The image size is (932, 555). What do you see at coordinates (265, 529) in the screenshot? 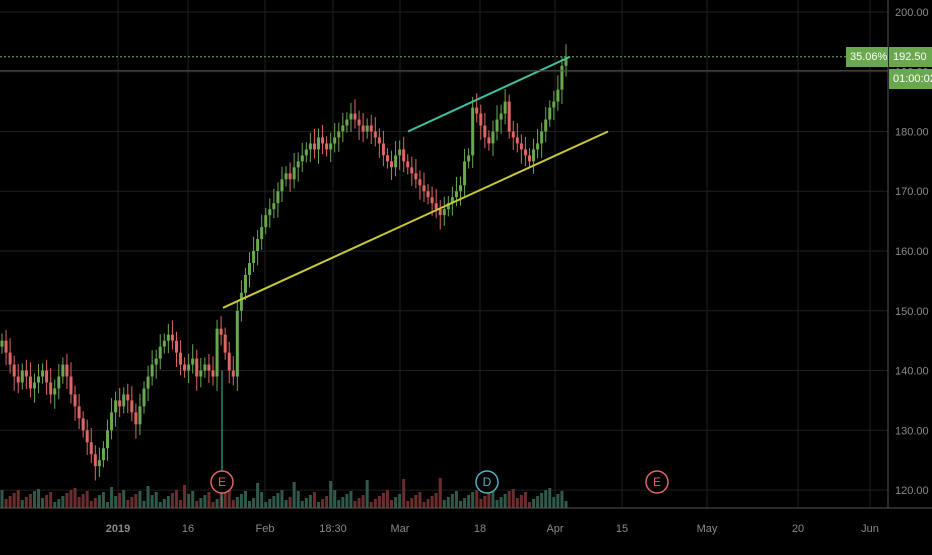
I see `x-tick-label: Feb` at bounding box center [265, 529].